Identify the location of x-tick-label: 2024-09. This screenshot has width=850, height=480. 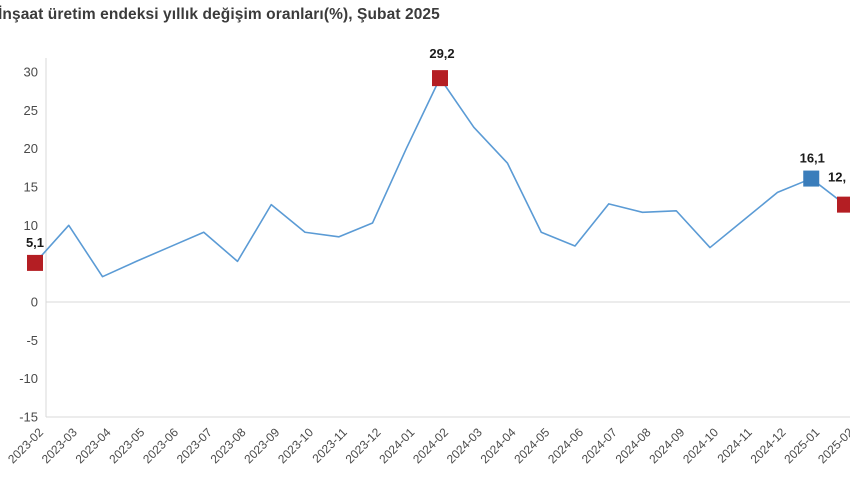
(666, 445).